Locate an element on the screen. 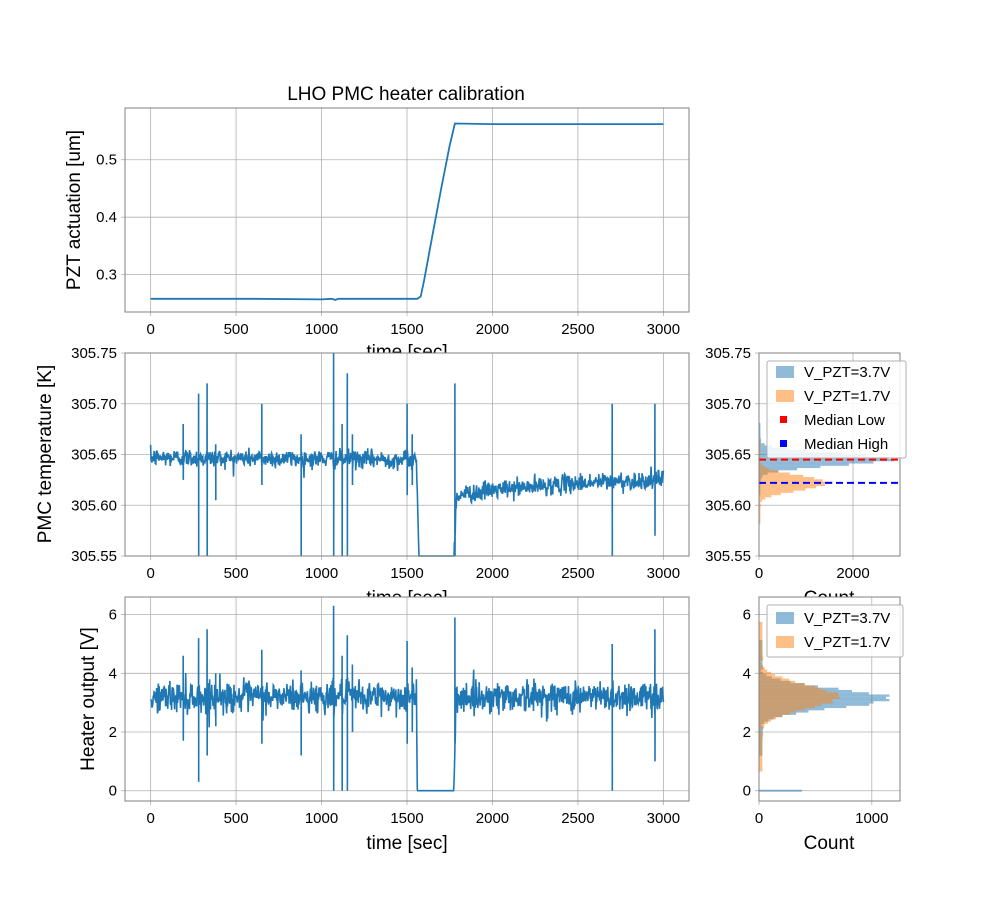 Image resolution: width=1000 pixels, height=900 pixels. heater-xtick-label-0: 0 is located at coordinates (150, 818).